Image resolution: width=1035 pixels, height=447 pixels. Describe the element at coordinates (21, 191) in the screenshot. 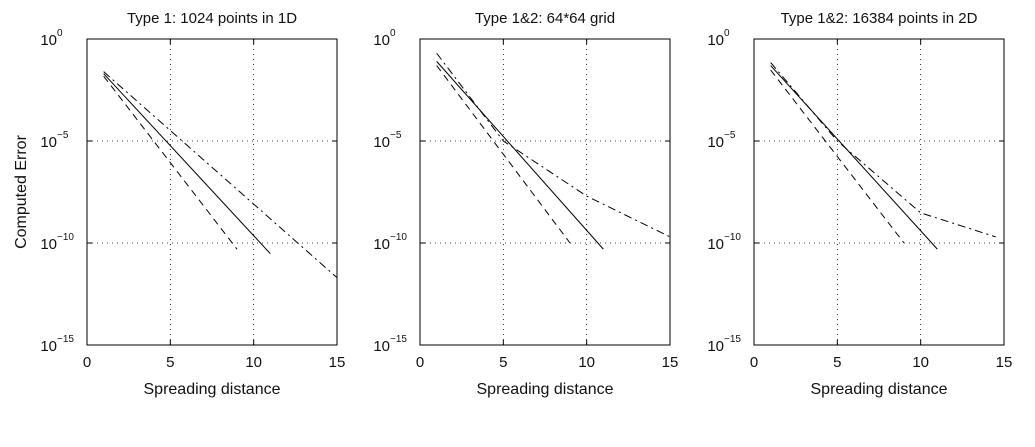

I see `y-axis-label: Computed Error` at that location.